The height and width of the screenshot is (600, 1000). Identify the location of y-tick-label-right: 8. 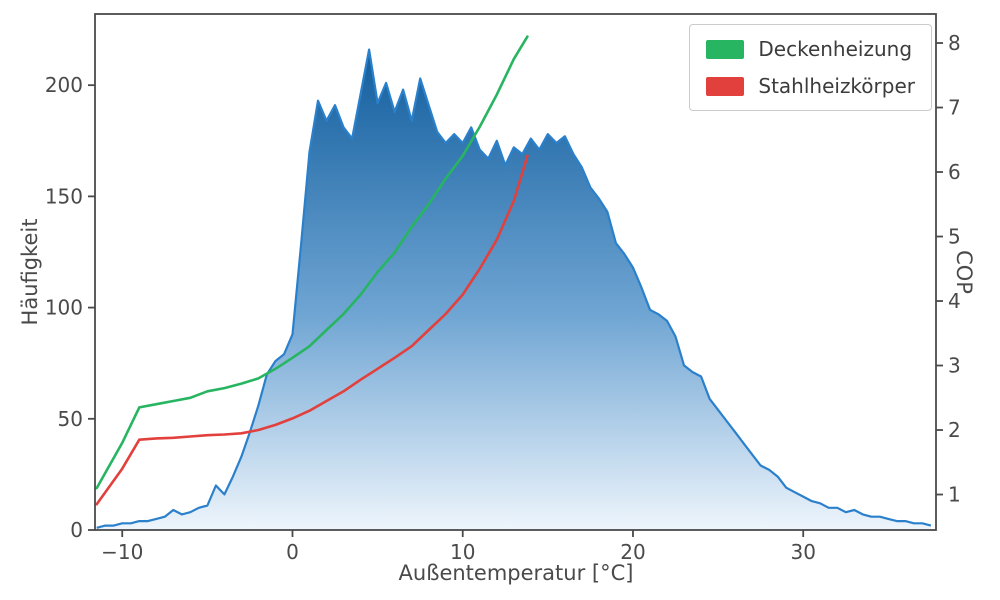
(954, 43).